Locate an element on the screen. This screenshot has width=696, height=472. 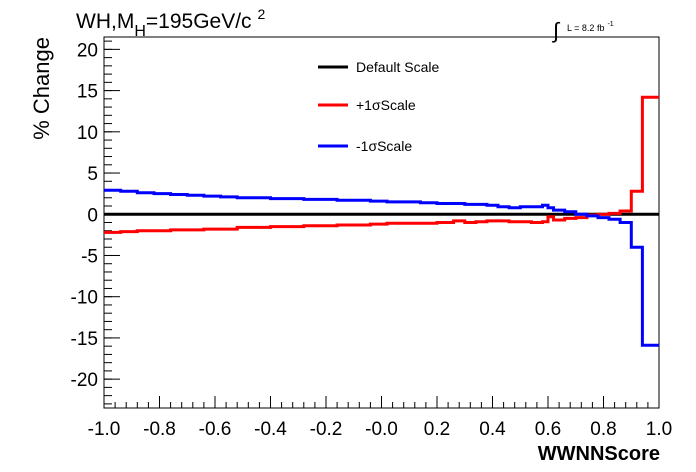
x-tick-label: -1.0 is located at coordinates (104, 429).